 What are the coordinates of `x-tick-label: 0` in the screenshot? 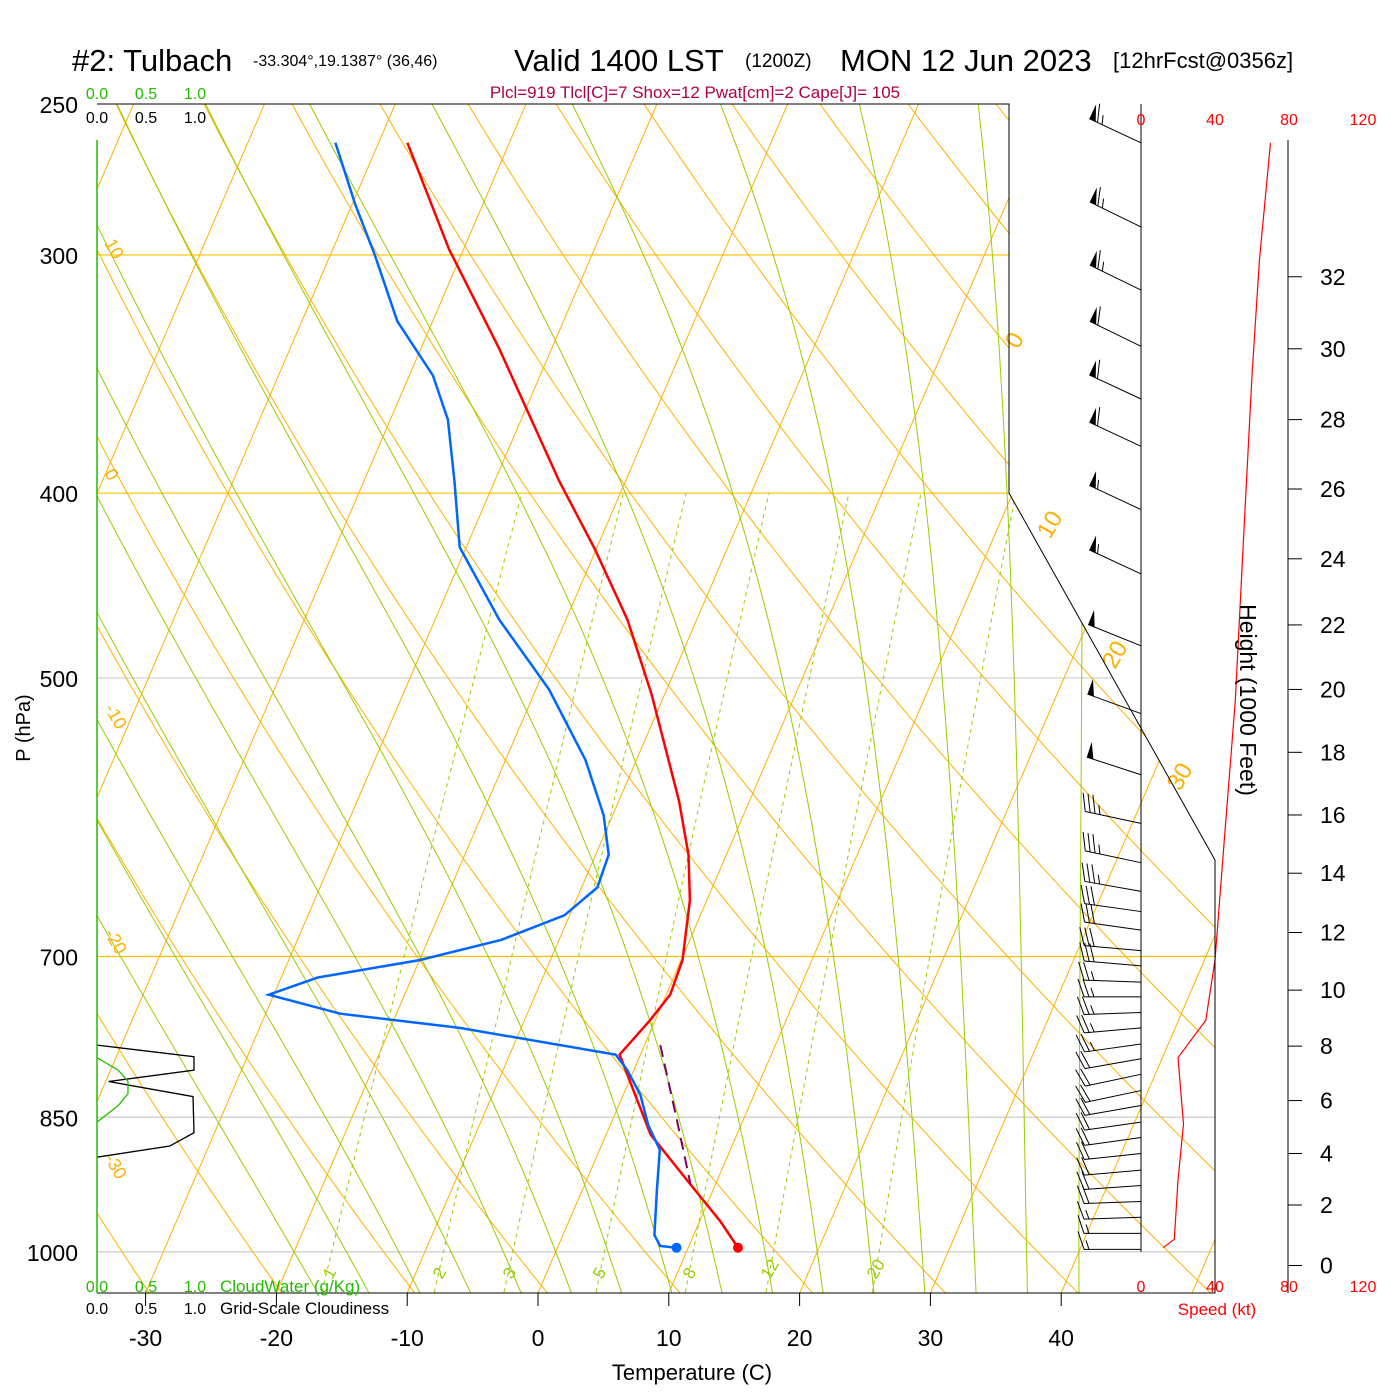 It's located at (538, 1338).